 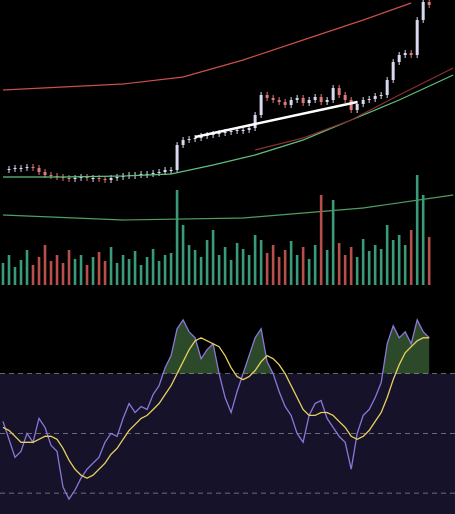 What do you see at coordinates (296, 346) in the screenshot?
I see `overbought-fill` at bounding box center [296, 346].